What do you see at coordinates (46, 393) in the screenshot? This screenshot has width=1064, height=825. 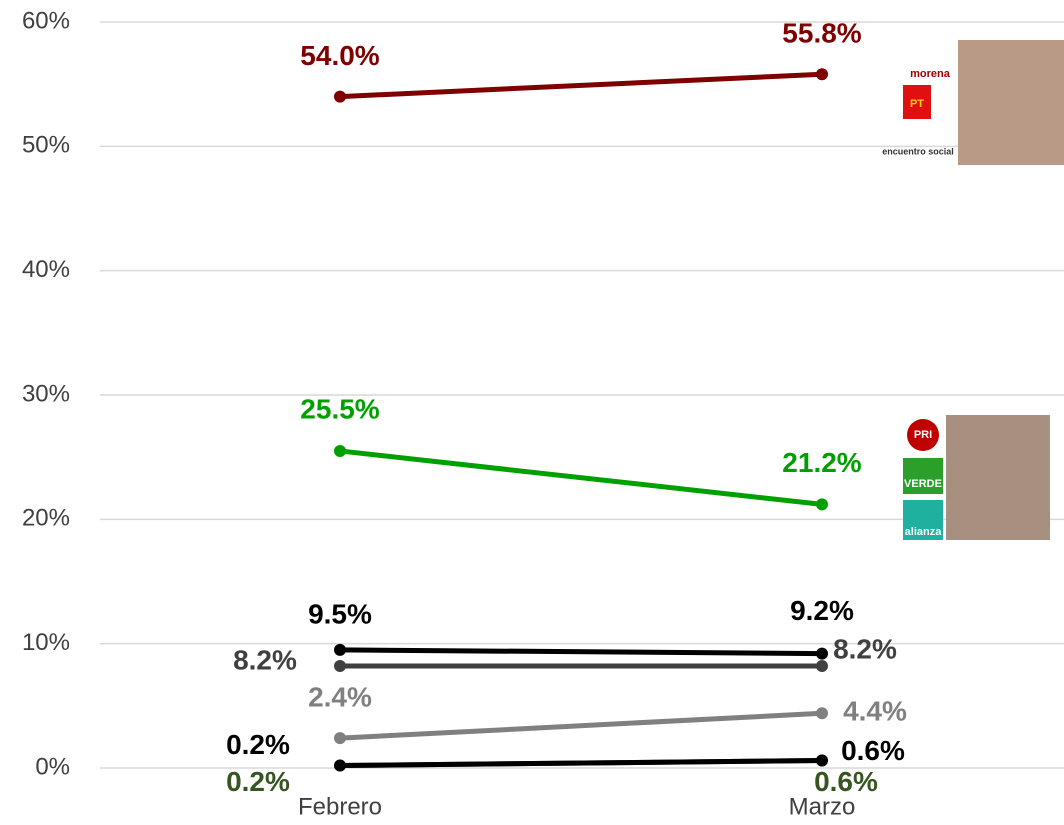 I see `y-tick-label: 30%` at bounding box center [46, 393].